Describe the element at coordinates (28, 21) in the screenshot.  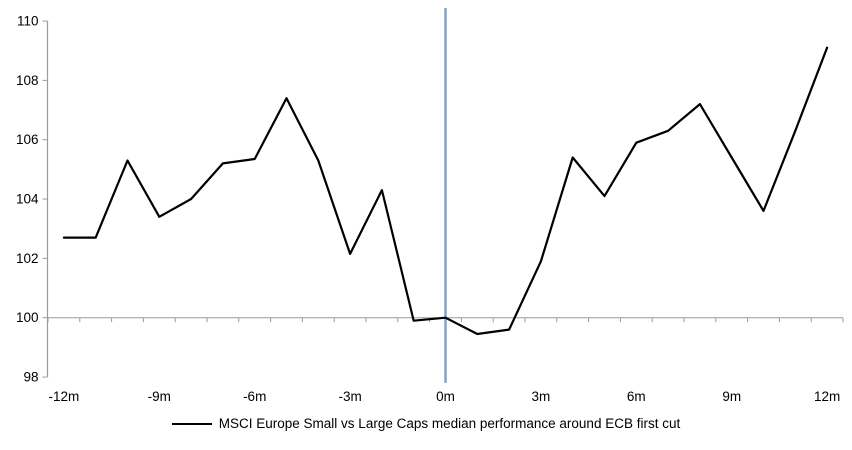
I see `y-axis-tick-label: 110` at that location.